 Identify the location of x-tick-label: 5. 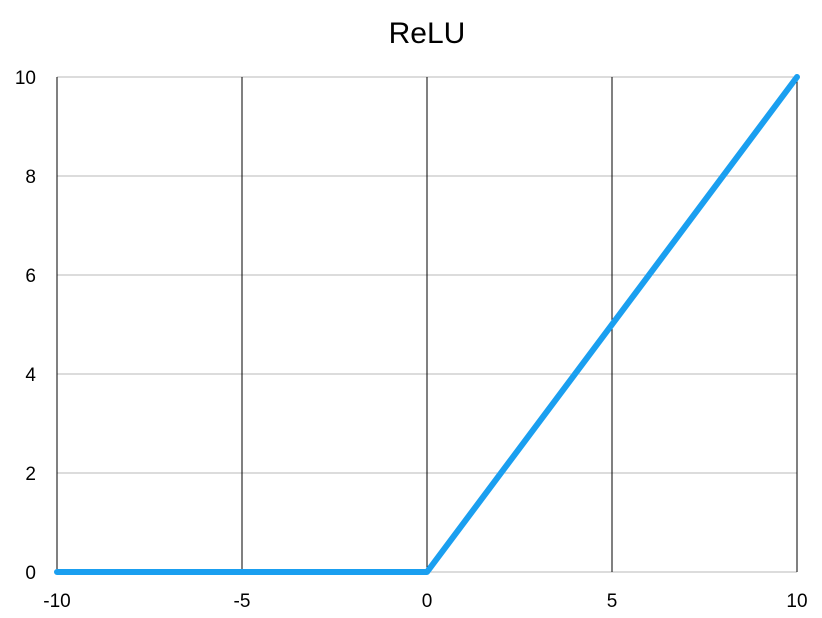
(612, 601).